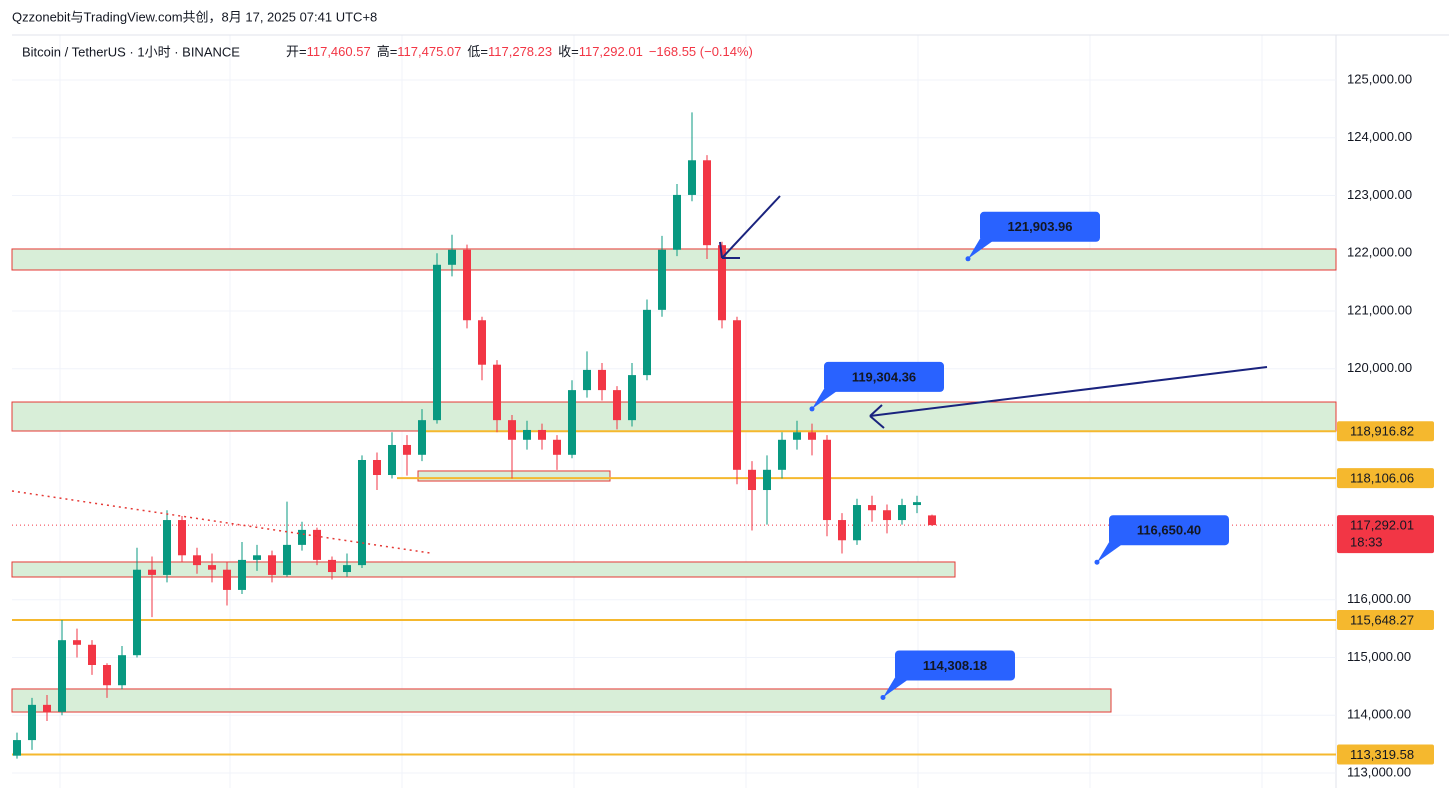 The image size is (1449, 788). I want to click on y-tick-label: 114,000.00, so click(1379, 714).